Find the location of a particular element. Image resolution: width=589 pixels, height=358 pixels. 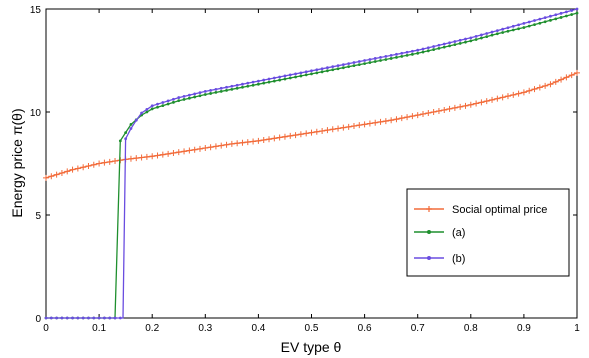

x-tick-label: 0.1 is located at coordinates (99, 328).